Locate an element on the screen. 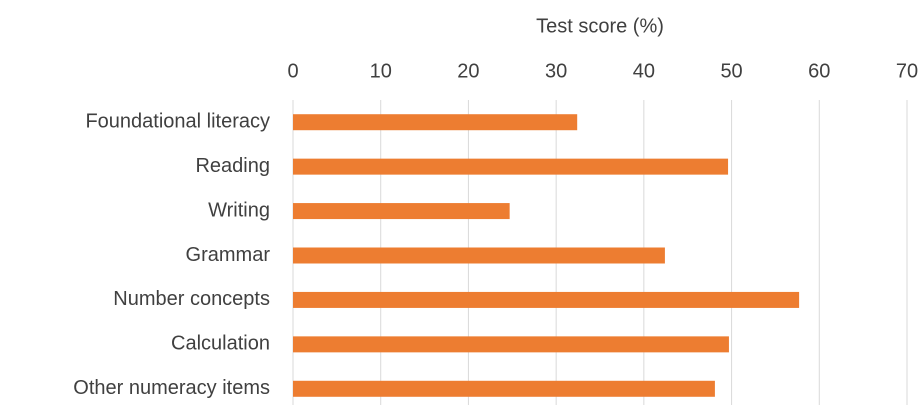  y-tick-label: Calculation is located at coordinates (220, 344).